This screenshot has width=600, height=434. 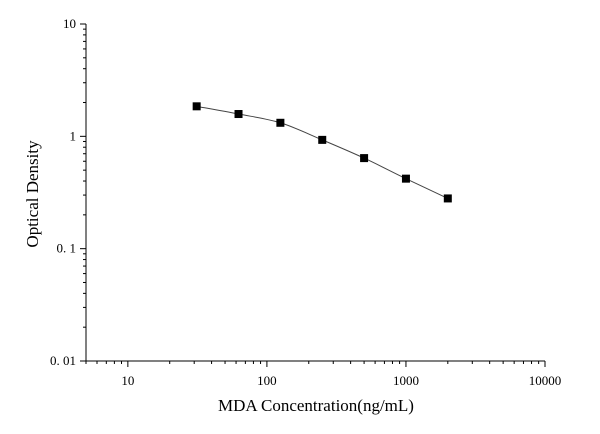 I want to click on plot-area, so click(x=322, y=152).